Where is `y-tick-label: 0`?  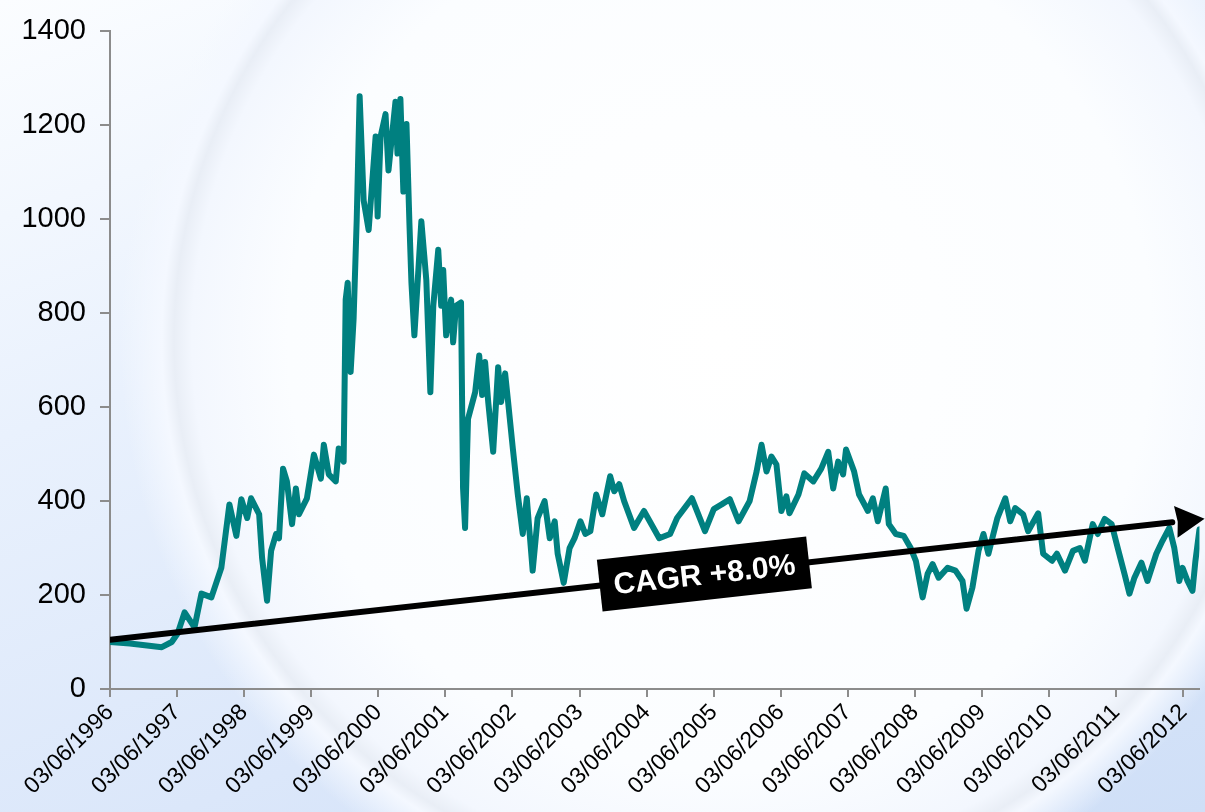
y-tick-label: 0 is located at coordinates (77, 687).